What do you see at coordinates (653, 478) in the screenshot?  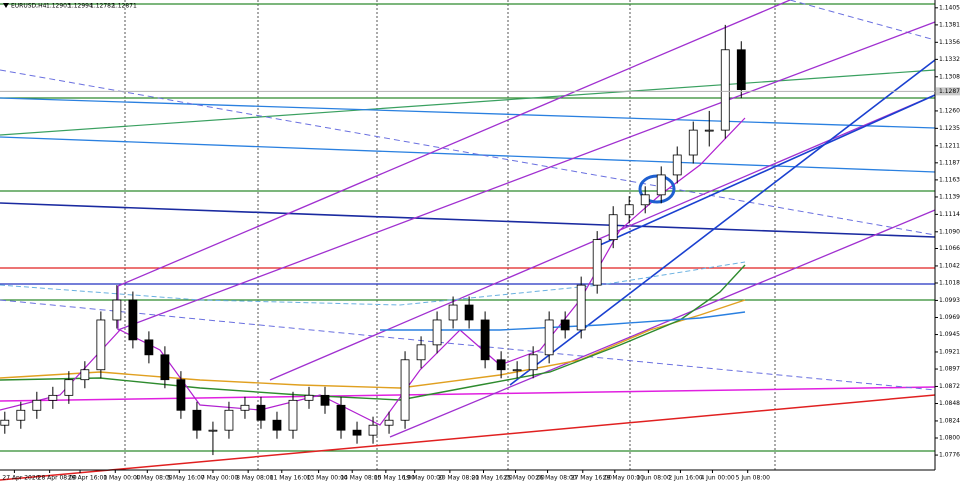 I see `x-tick-label: 1 Jun 08:00` at bounding box center [653, 478].